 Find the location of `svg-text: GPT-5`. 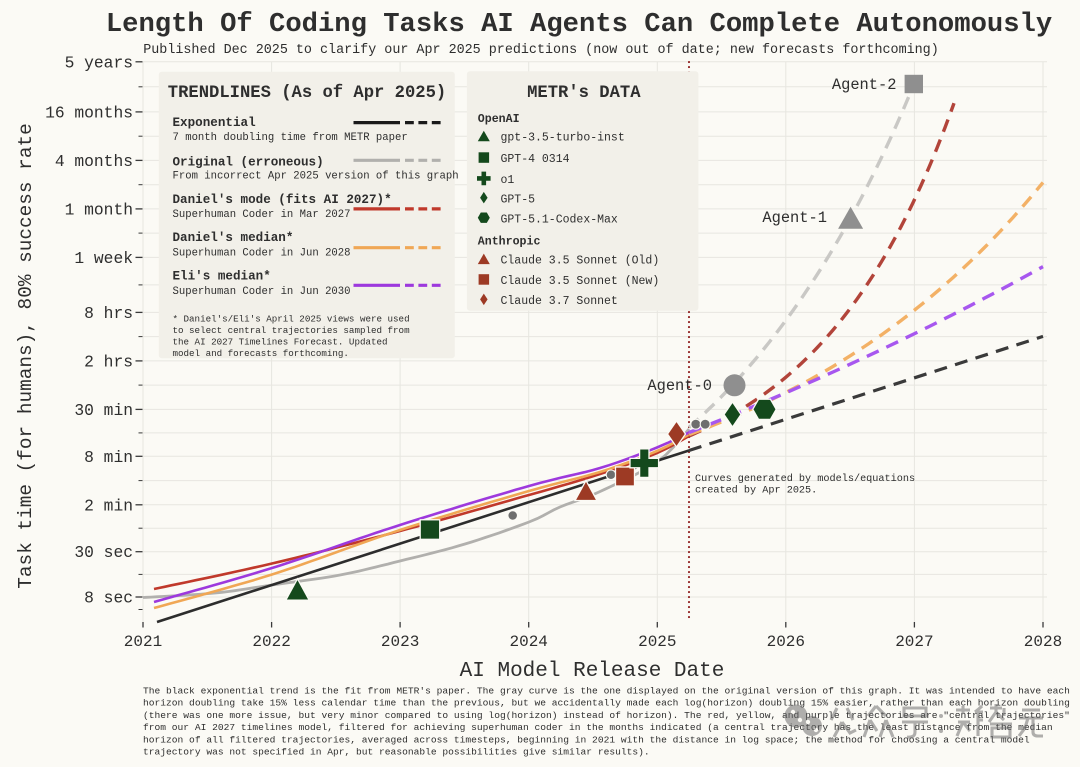

svg-text: GPT-5 is located at coordinates (518, 199).